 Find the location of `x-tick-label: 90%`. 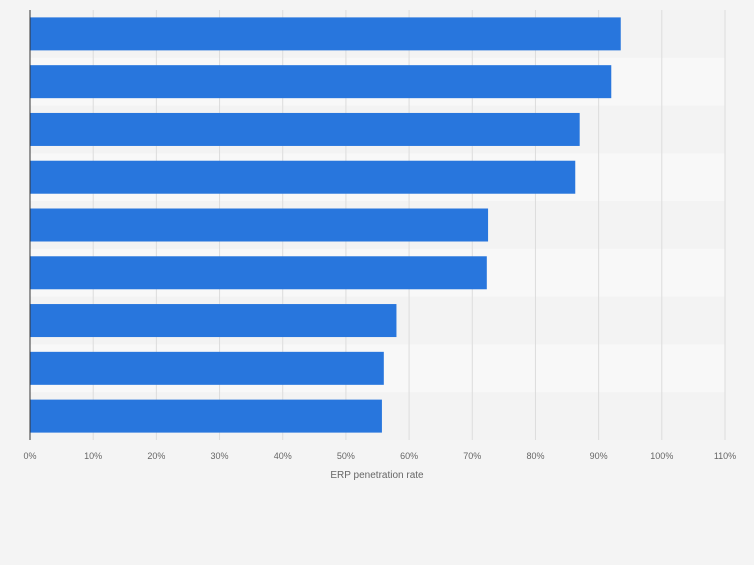

x-tick-label: 90% is located at coordinates (599, 456).